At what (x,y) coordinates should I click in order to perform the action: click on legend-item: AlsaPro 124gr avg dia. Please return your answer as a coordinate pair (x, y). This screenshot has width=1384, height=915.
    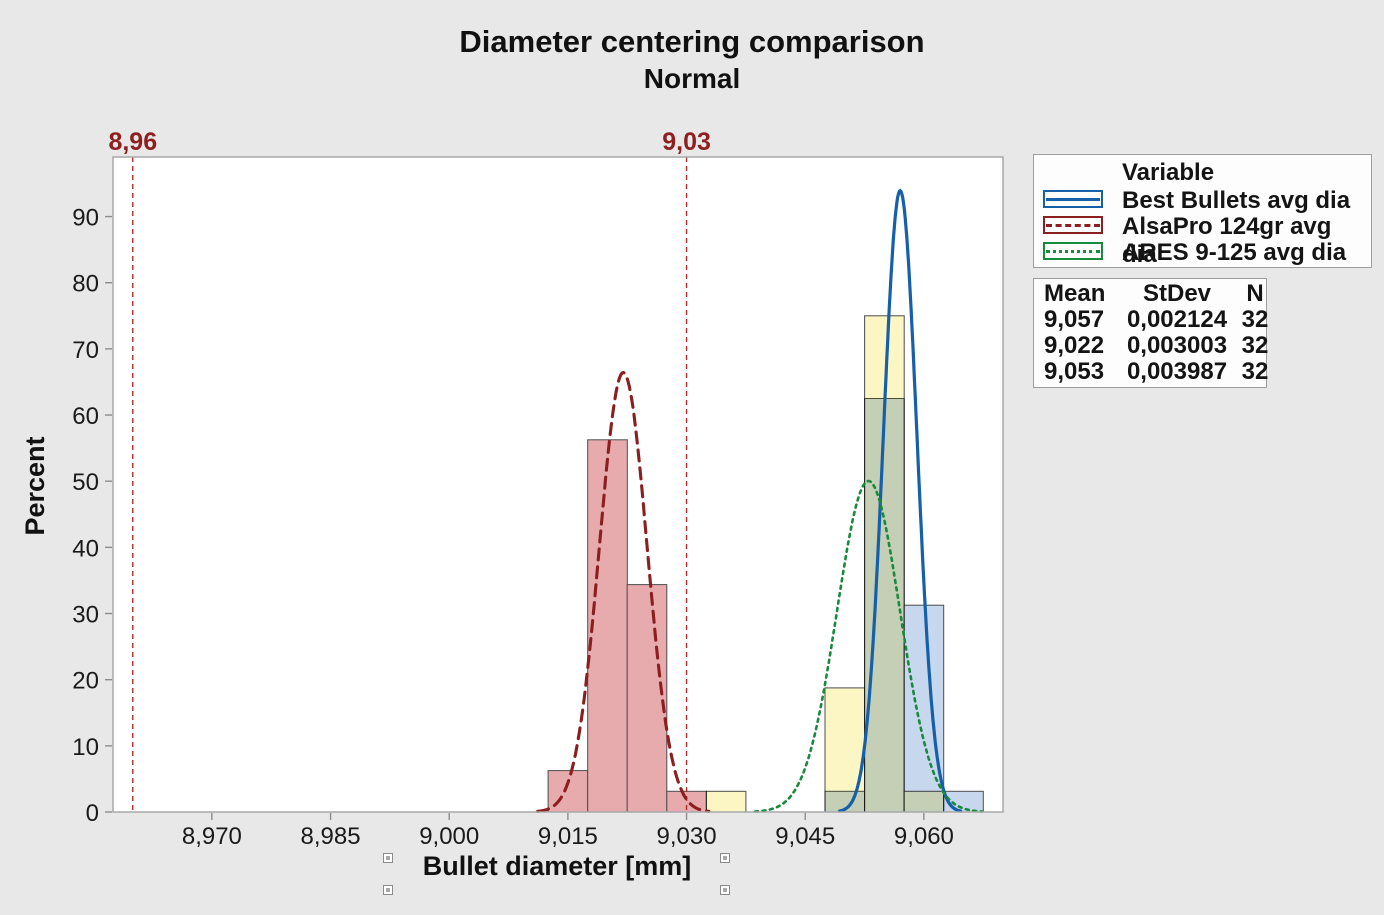
    Looking at the image, I should click on (1202, 240).